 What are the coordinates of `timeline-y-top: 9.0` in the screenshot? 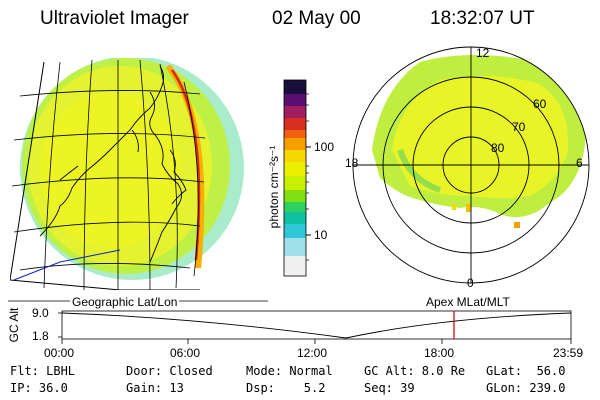 It's located at (40, 313).